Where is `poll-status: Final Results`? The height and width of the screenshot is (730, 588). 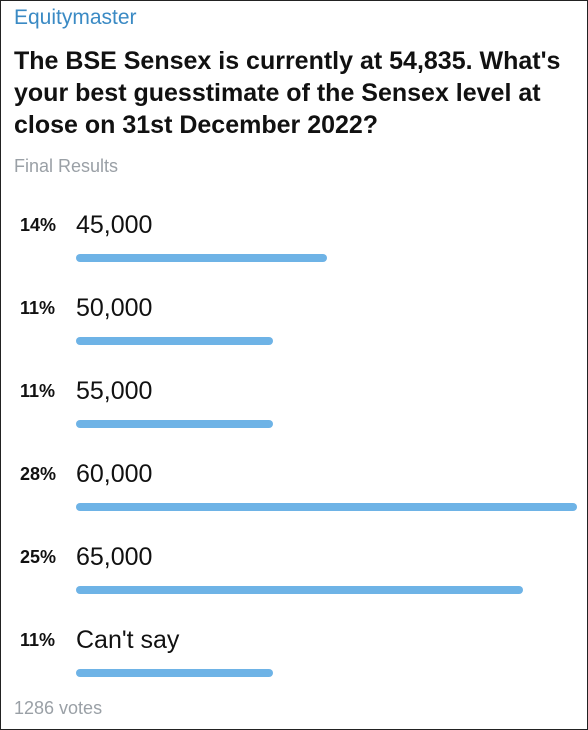
poll-status: Final Results is located at coordinates (66, 166).